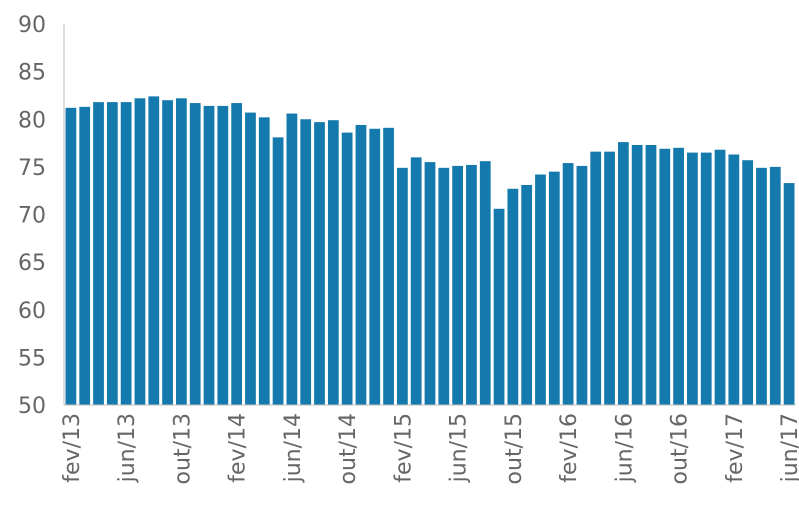 The height and width of the screenshot is (508, 799). Describe the element at coordinates (375, 266) in the screenshot. I see `bar-dez/14` at that location.